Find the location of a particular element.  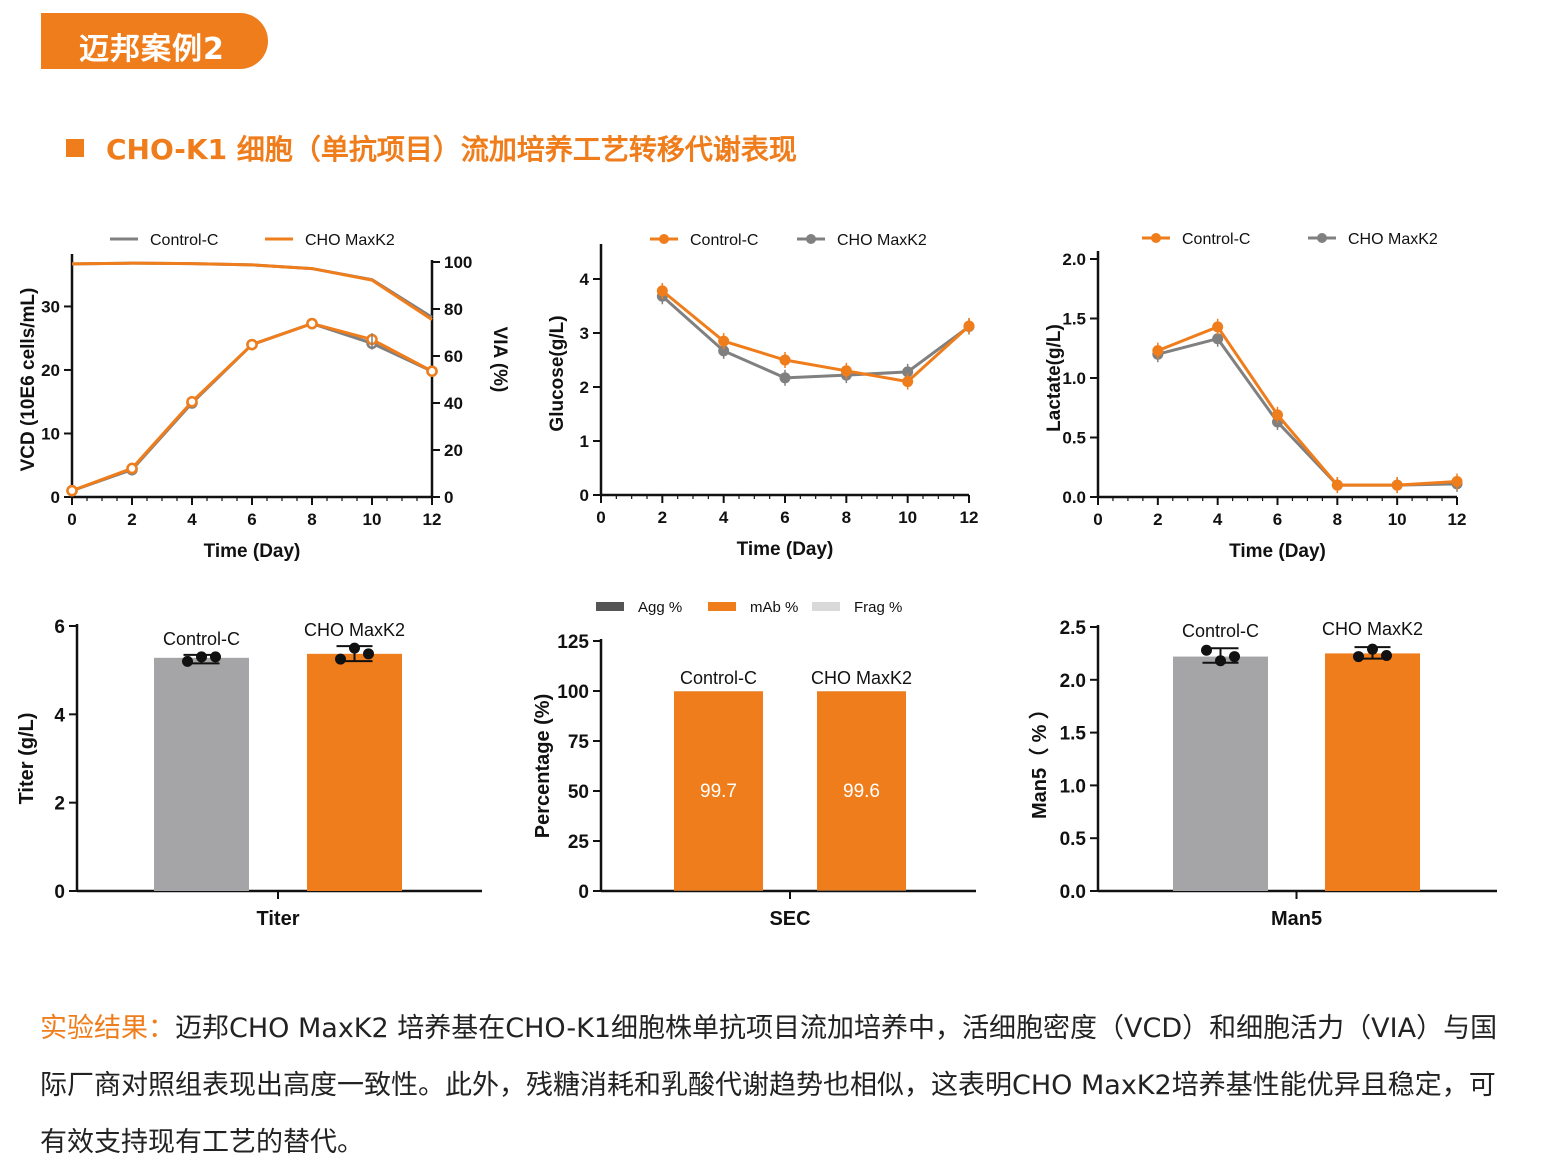

y-axis-label: Man5（ % ） is located at coordinates (1039, 759).